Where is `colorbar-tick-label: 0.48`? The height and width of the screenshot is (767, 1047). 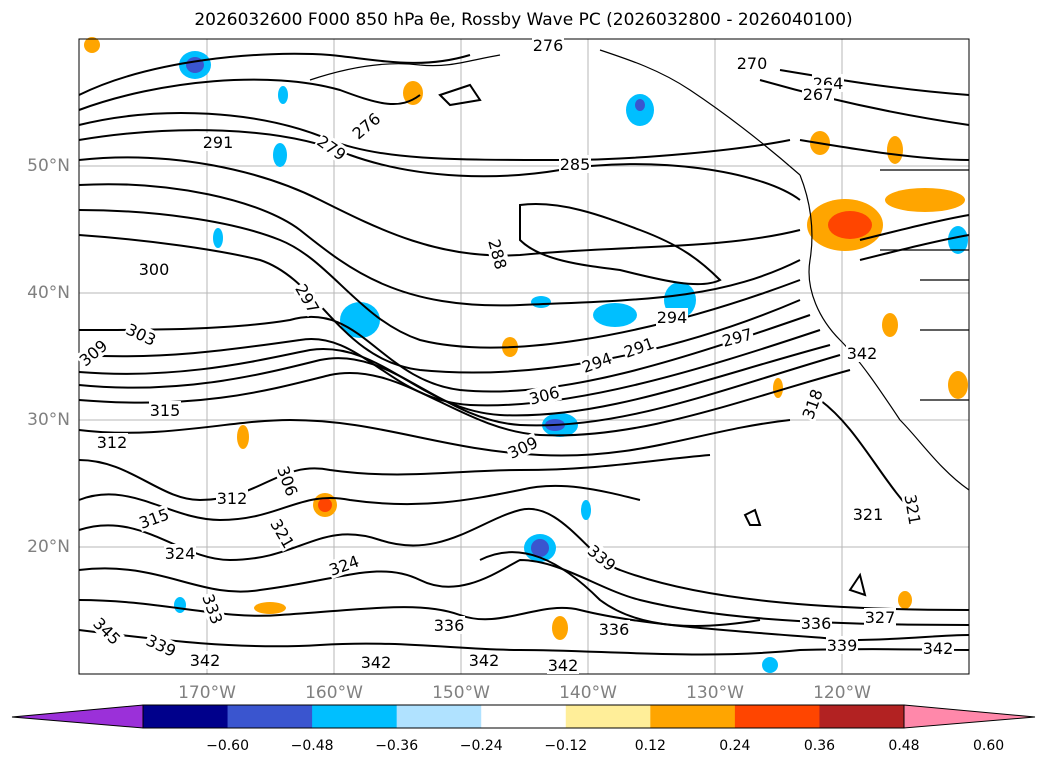 colorbar-tick-label: 0.48 is located at coordinates (904, 746).